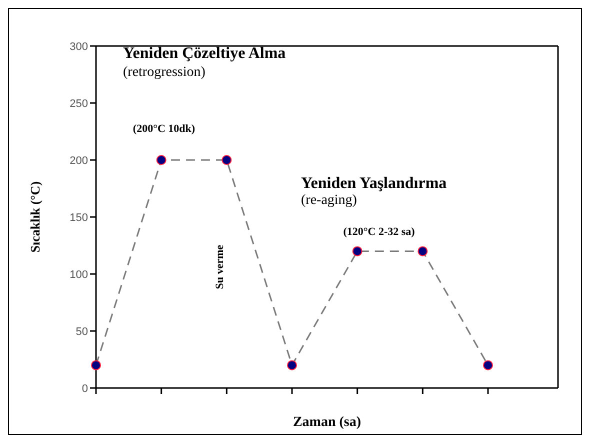  What do you see at coordinates (79, 104) in the screenshot?
I see `y-tick-label: 250` at bounding box center [79, 104].